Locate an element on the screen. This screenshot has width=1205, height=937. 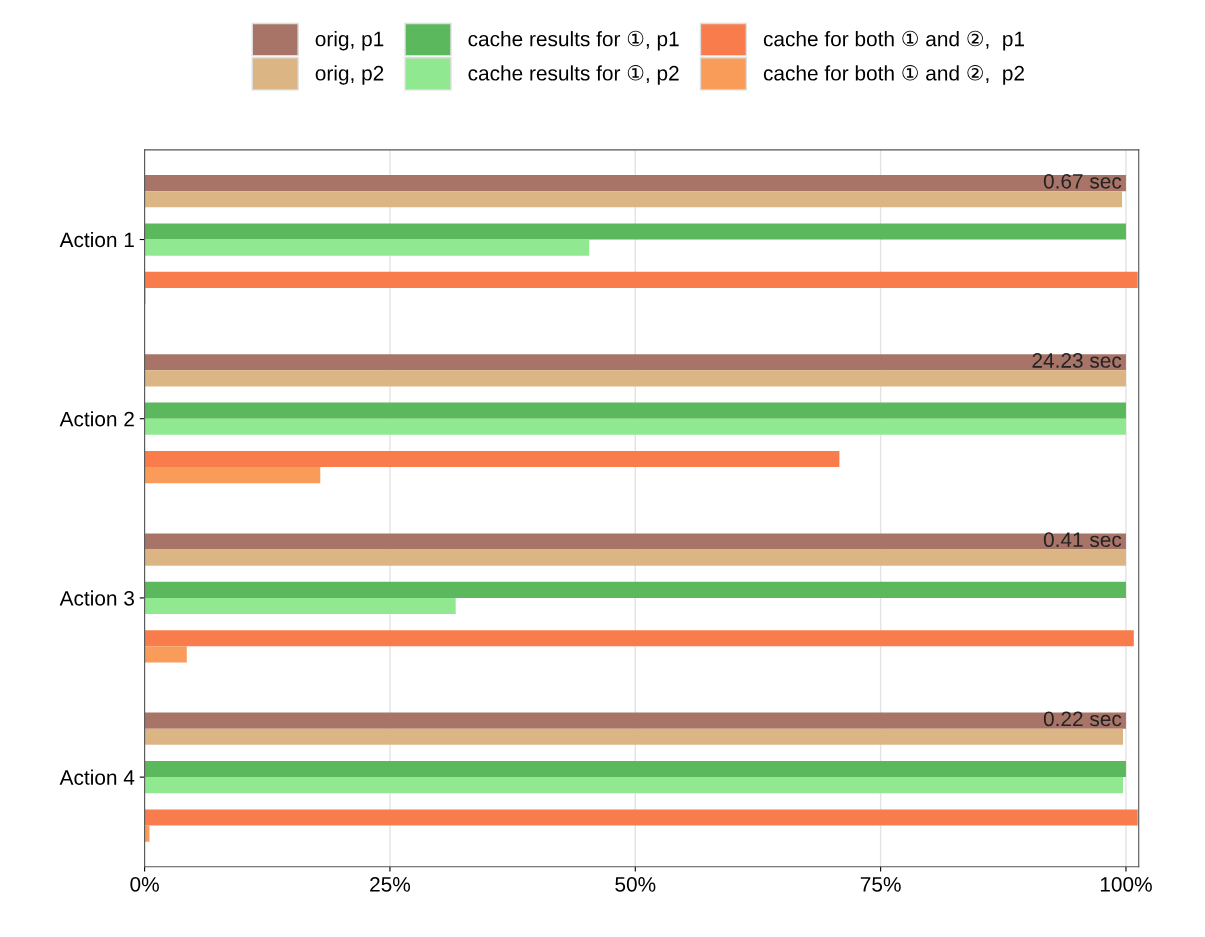
legend-label: cache for both ① and ②, p2 is located at coordinates (893, 75).